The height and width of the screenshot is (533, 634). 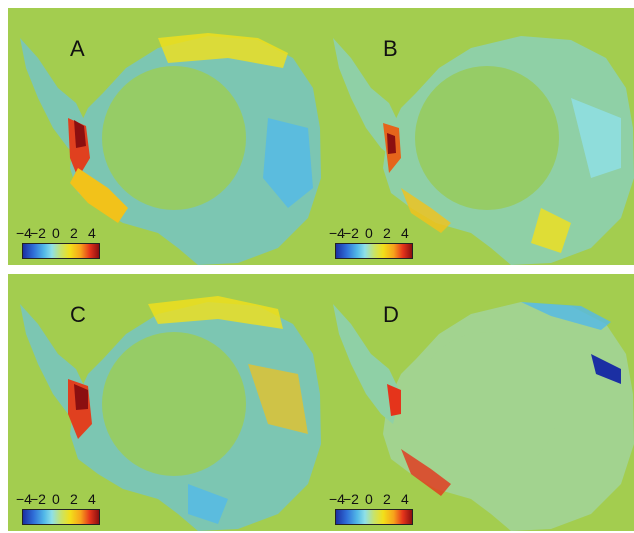 I want to click on colorbar-legend-a: −4 −2 0 2 4, so click(x=58, y=243).